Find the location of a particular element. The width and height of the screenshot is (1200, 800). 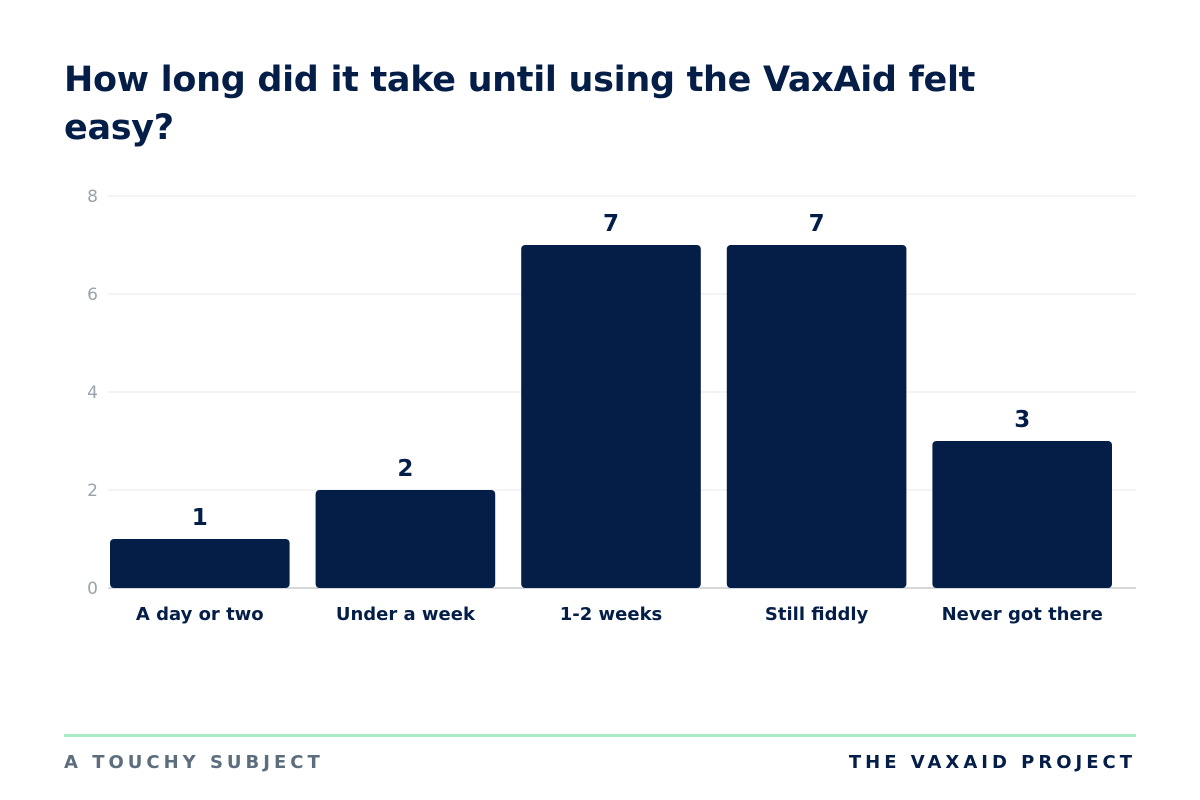

y-tick-label: 4 is located at coordinates (92, 393).